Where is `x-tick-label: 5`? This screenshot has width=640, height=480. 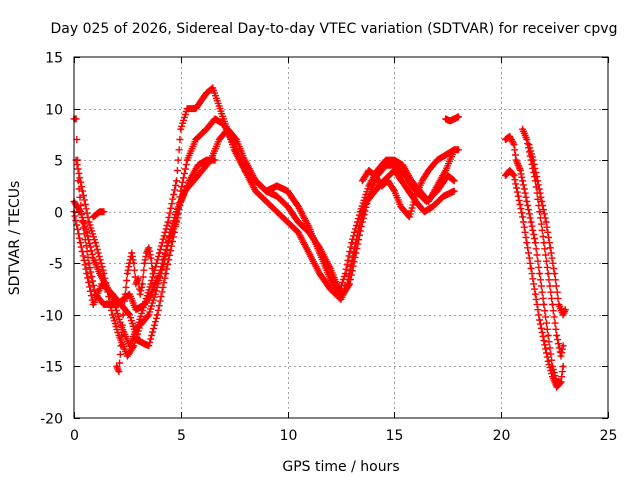
x-tick-label: 5 is located at coordinates (181, 436).